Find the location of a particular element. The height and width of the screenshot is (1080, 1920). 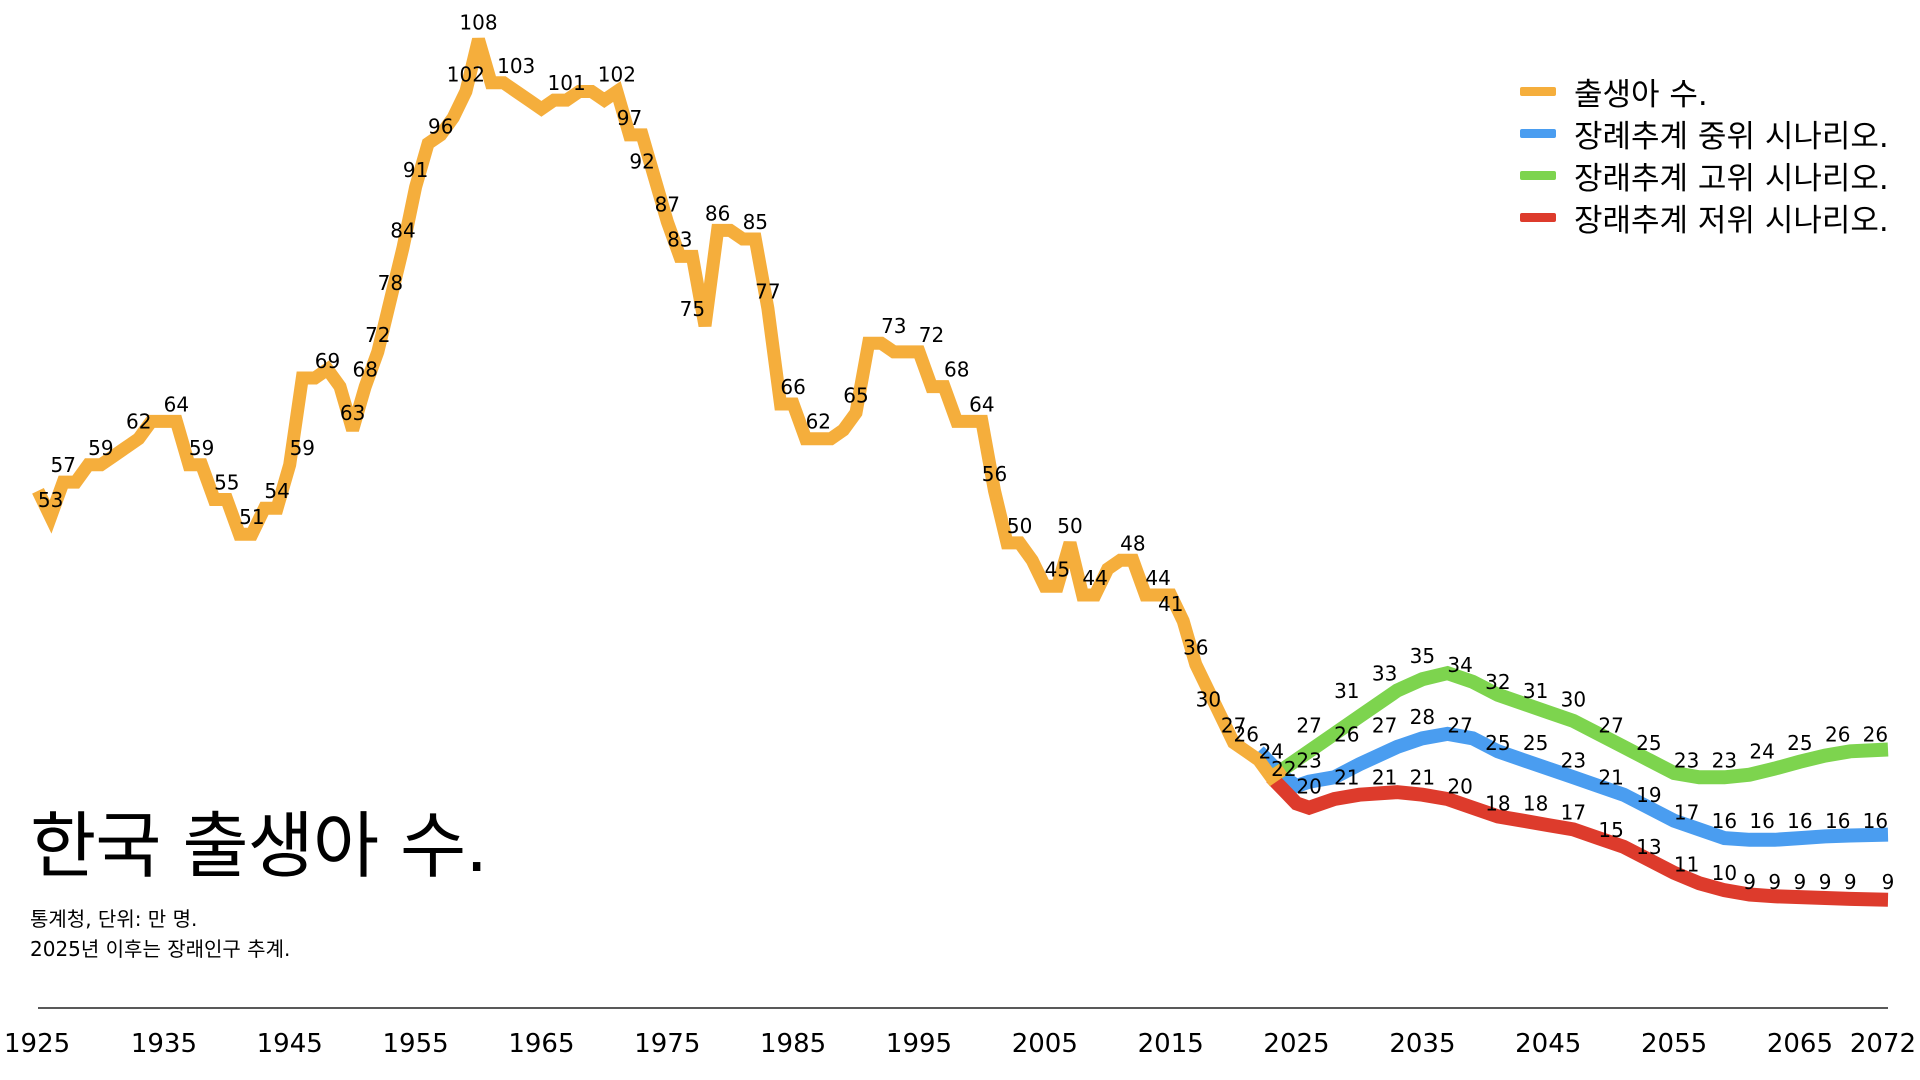

data-label-births: 55 is located at coordinates (226, 483).